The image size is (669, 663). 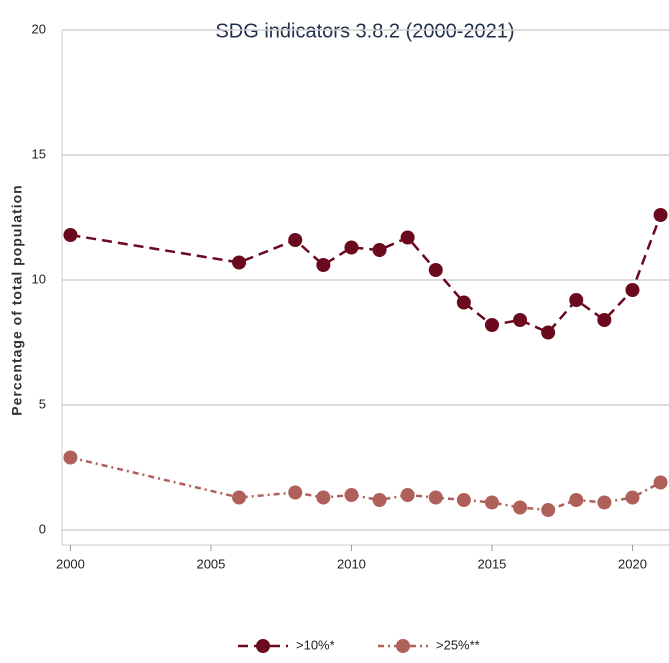 What do you see at coordinates (42, 528) in the screenshot?
I see `y-tick-label: 0` at bounding box center [42, 528].